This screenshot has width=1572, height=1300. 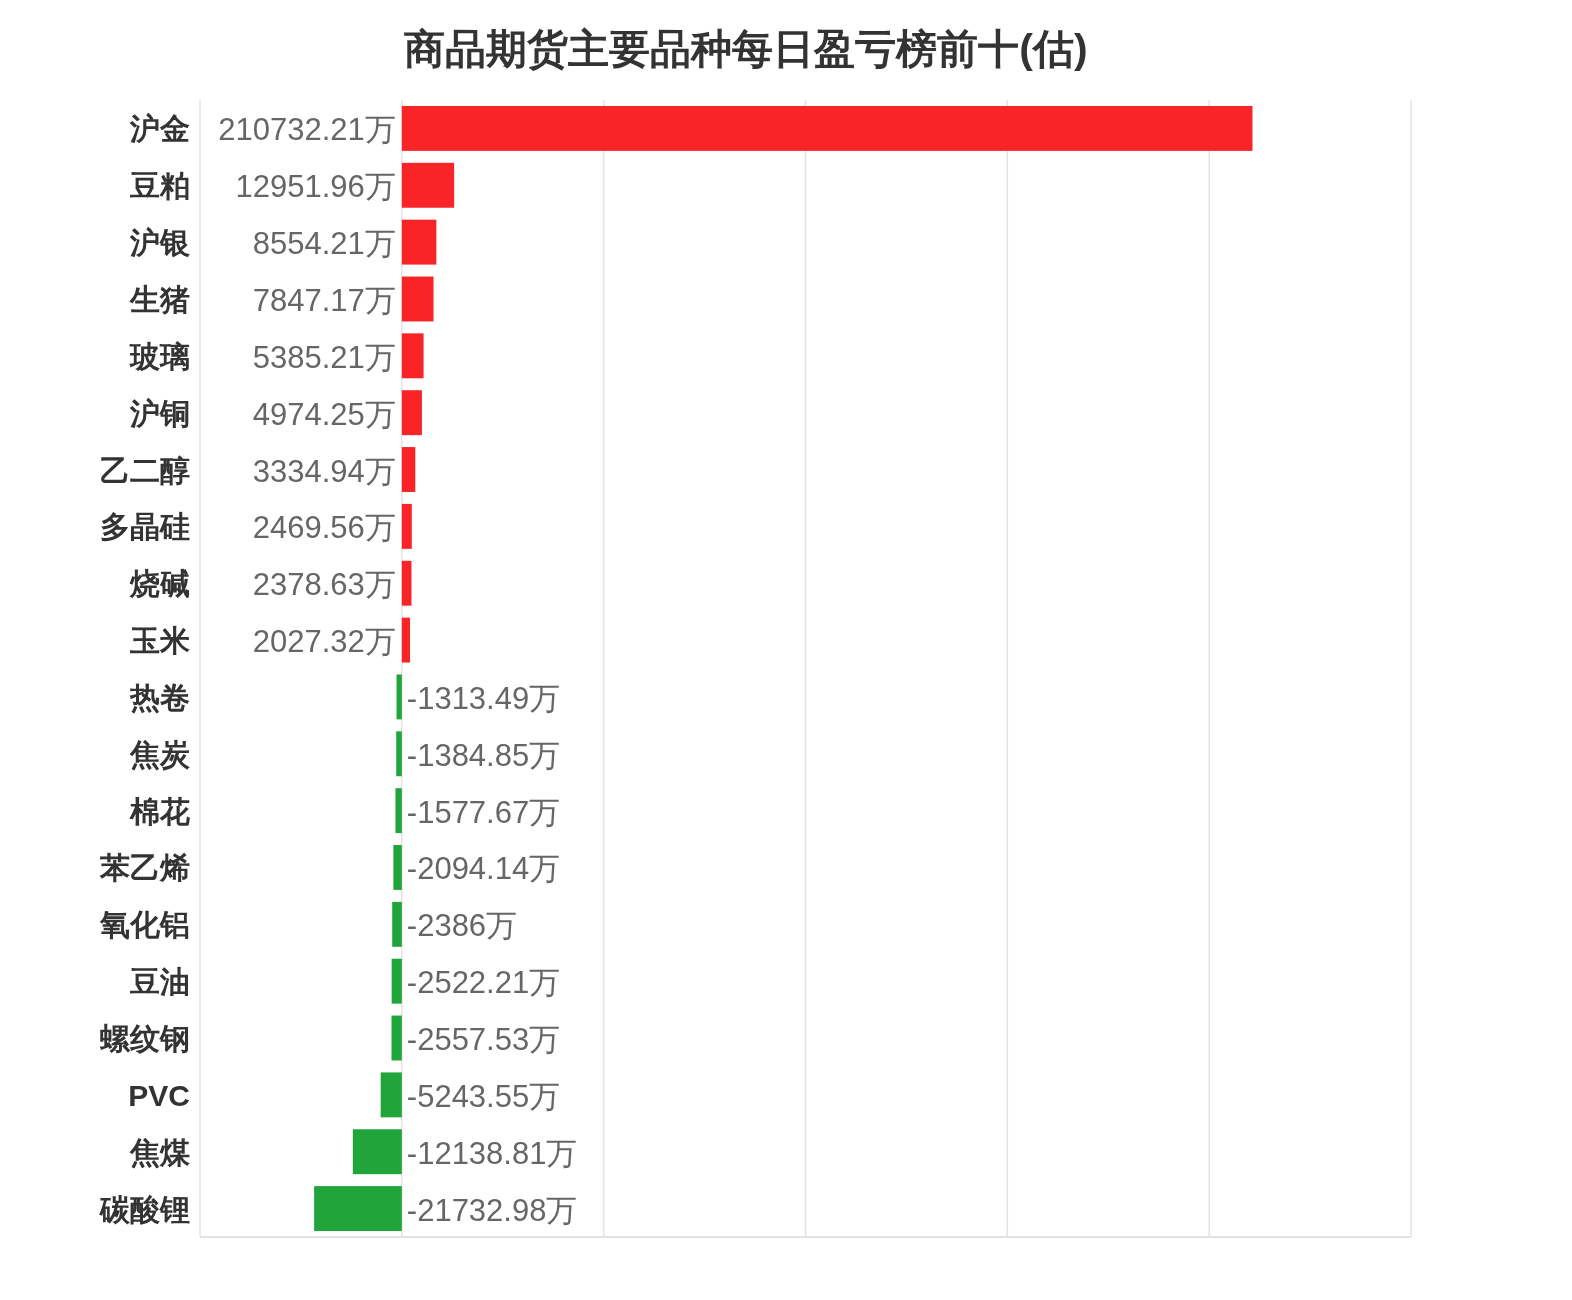 What do you see at coordinates (324, 300) in the screenshot?
I see `value-label: 7847.17万` at bounding box center [324, 300].